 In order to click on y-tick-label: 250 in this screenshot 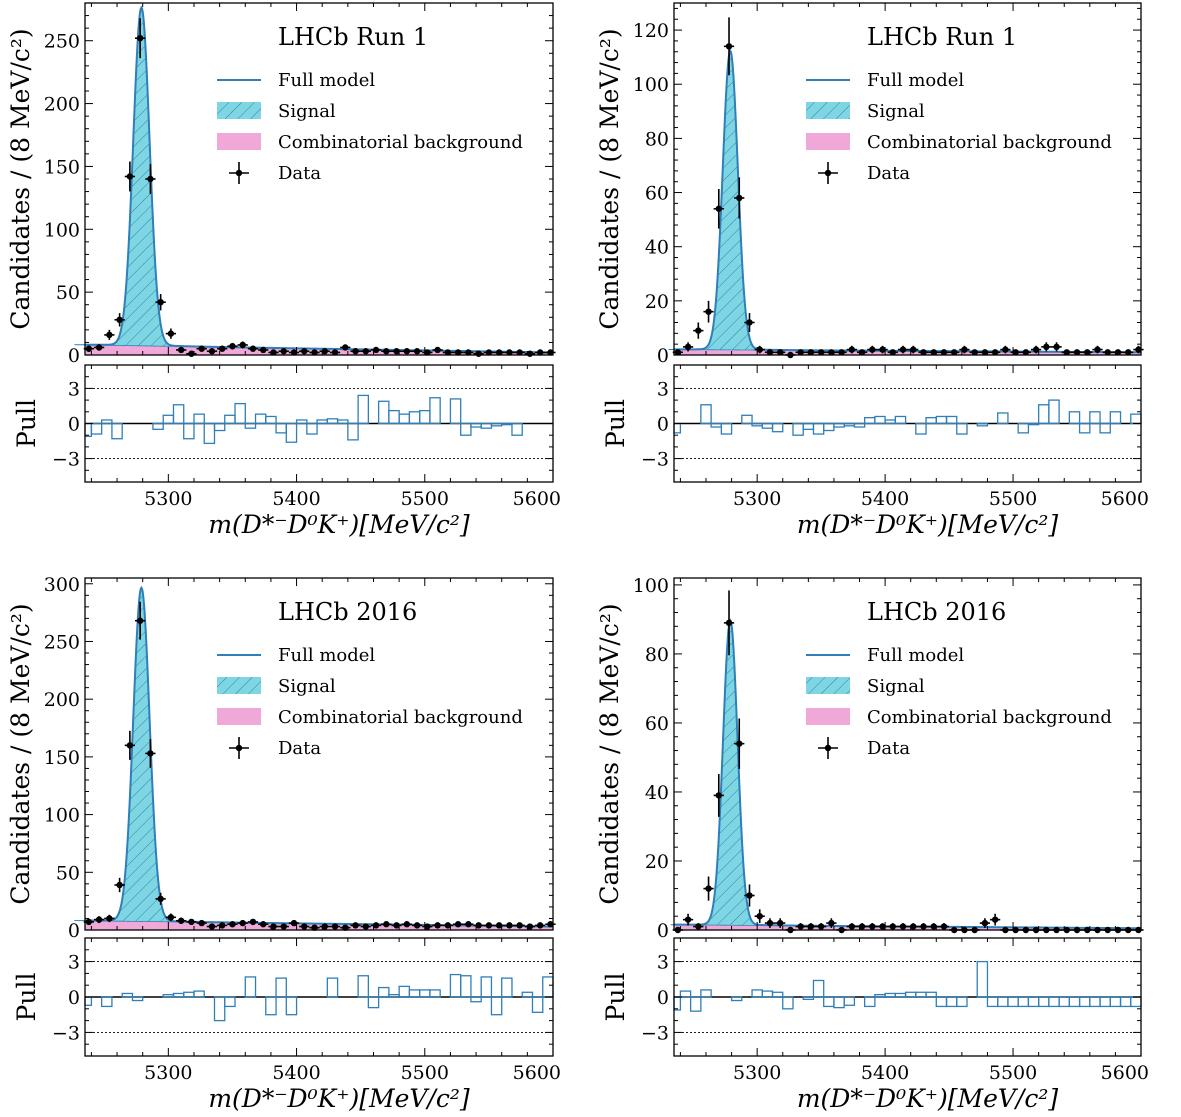, I will do `click(62, 42)`.